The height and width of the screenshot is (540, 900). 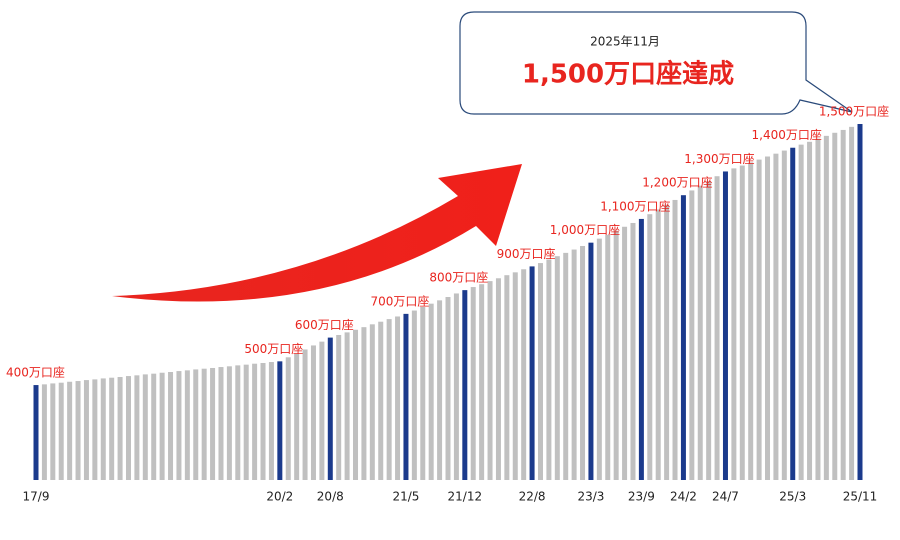 What do you see at coordinates (635, 205) in the screenshot?
I see `value-label: 1,100万口座` at bounding box center [635, 205].